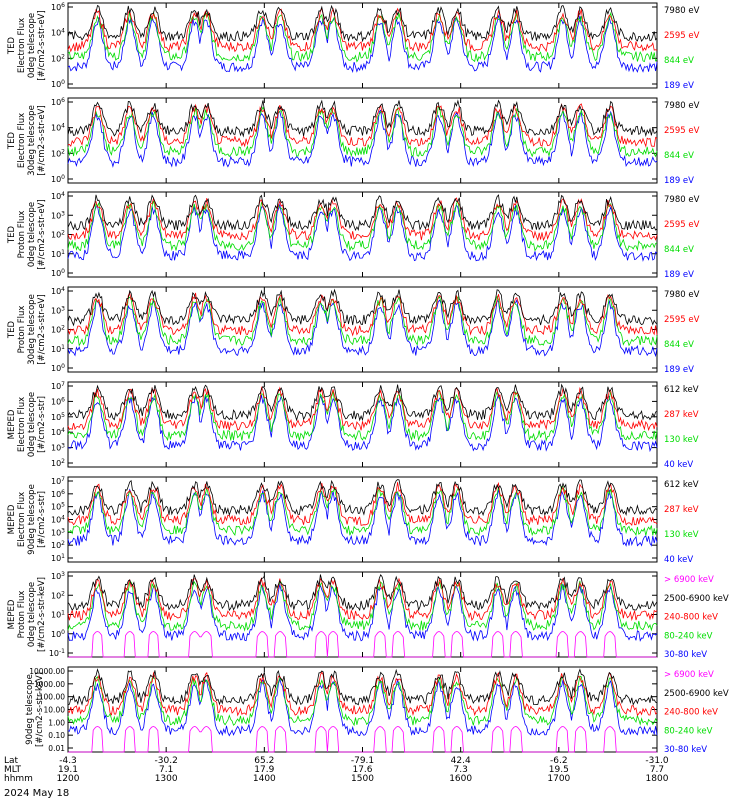 This screenshot has width=750, height=800. Describe the element at coordinates (68, 770) in the screenshot. I see `footer-value: 19.1` at that location.